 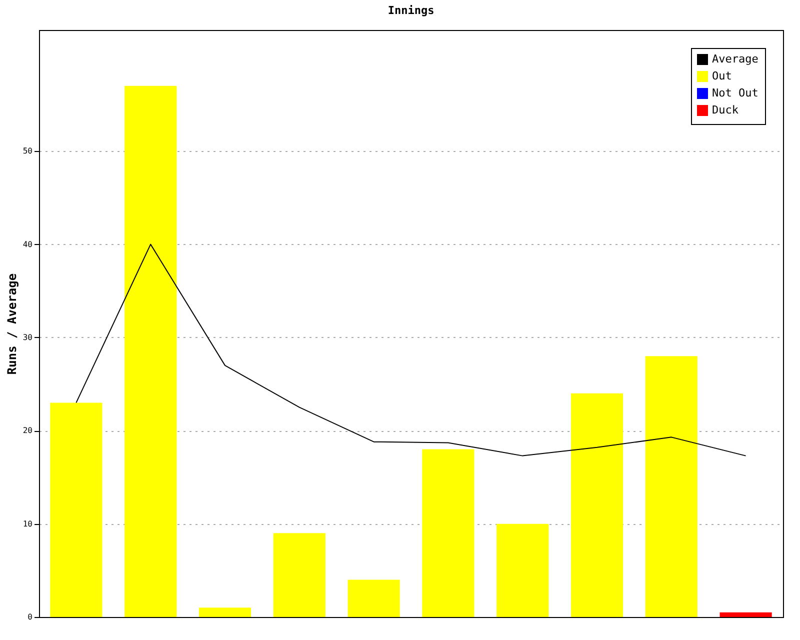 What do you see at coordinates (27, 337) in the screenshot?
I see `y-tick-label: 30` at bounding box center [27, 337].